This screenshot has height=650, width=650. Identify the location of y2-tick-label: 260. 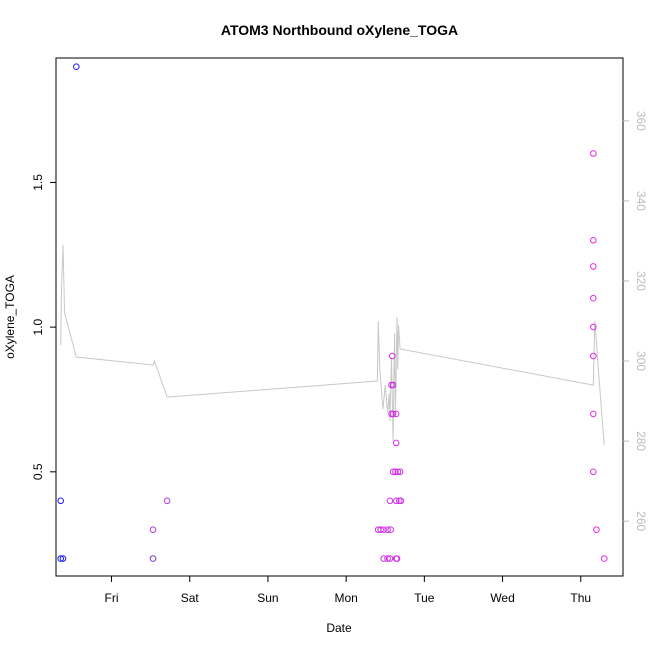
(641, 521).